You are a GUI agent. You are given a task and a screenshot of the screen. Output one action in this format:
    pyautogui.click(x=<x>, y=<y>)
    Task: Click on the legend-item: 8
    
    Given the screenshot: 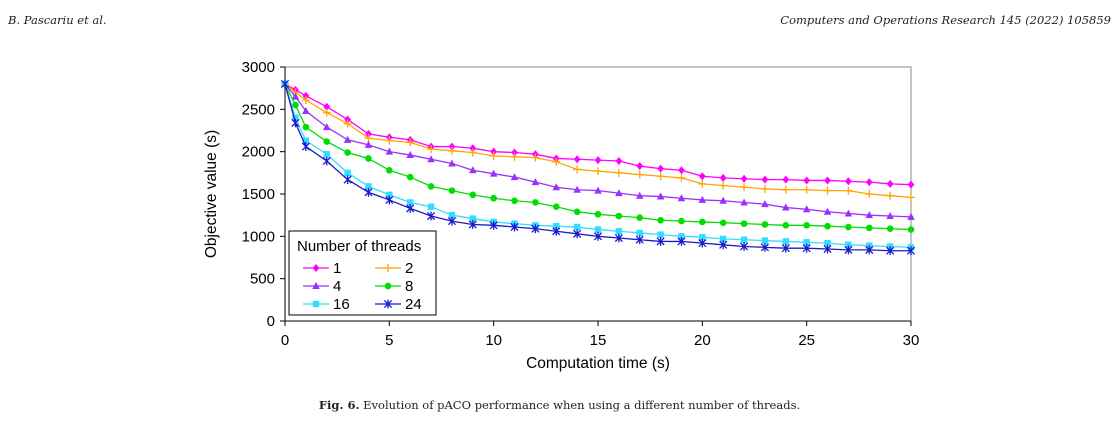 What is the action you would take?
    pyautogui.click(x=394, y=286)
    